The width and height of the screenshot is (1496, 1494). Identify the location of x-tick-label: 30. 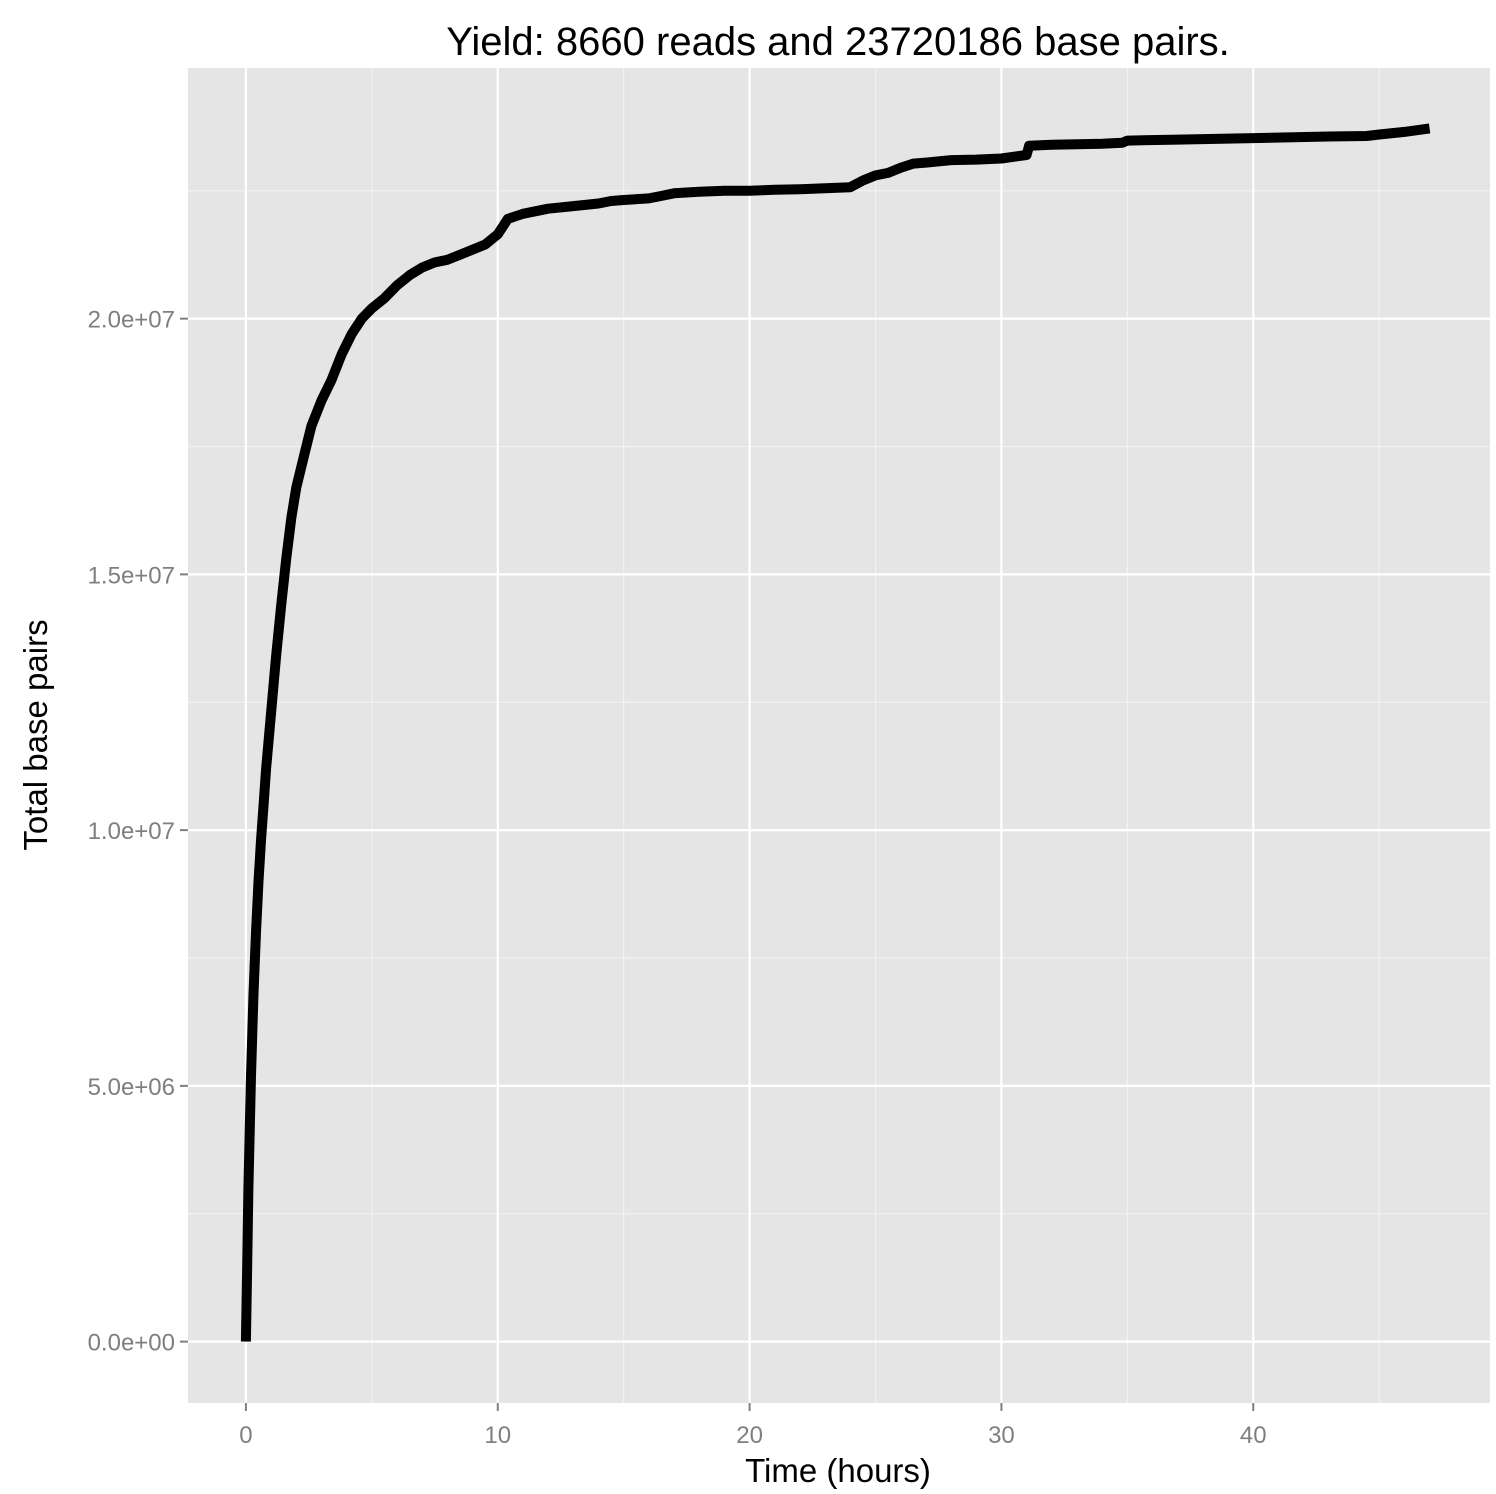
(1001, 1435).